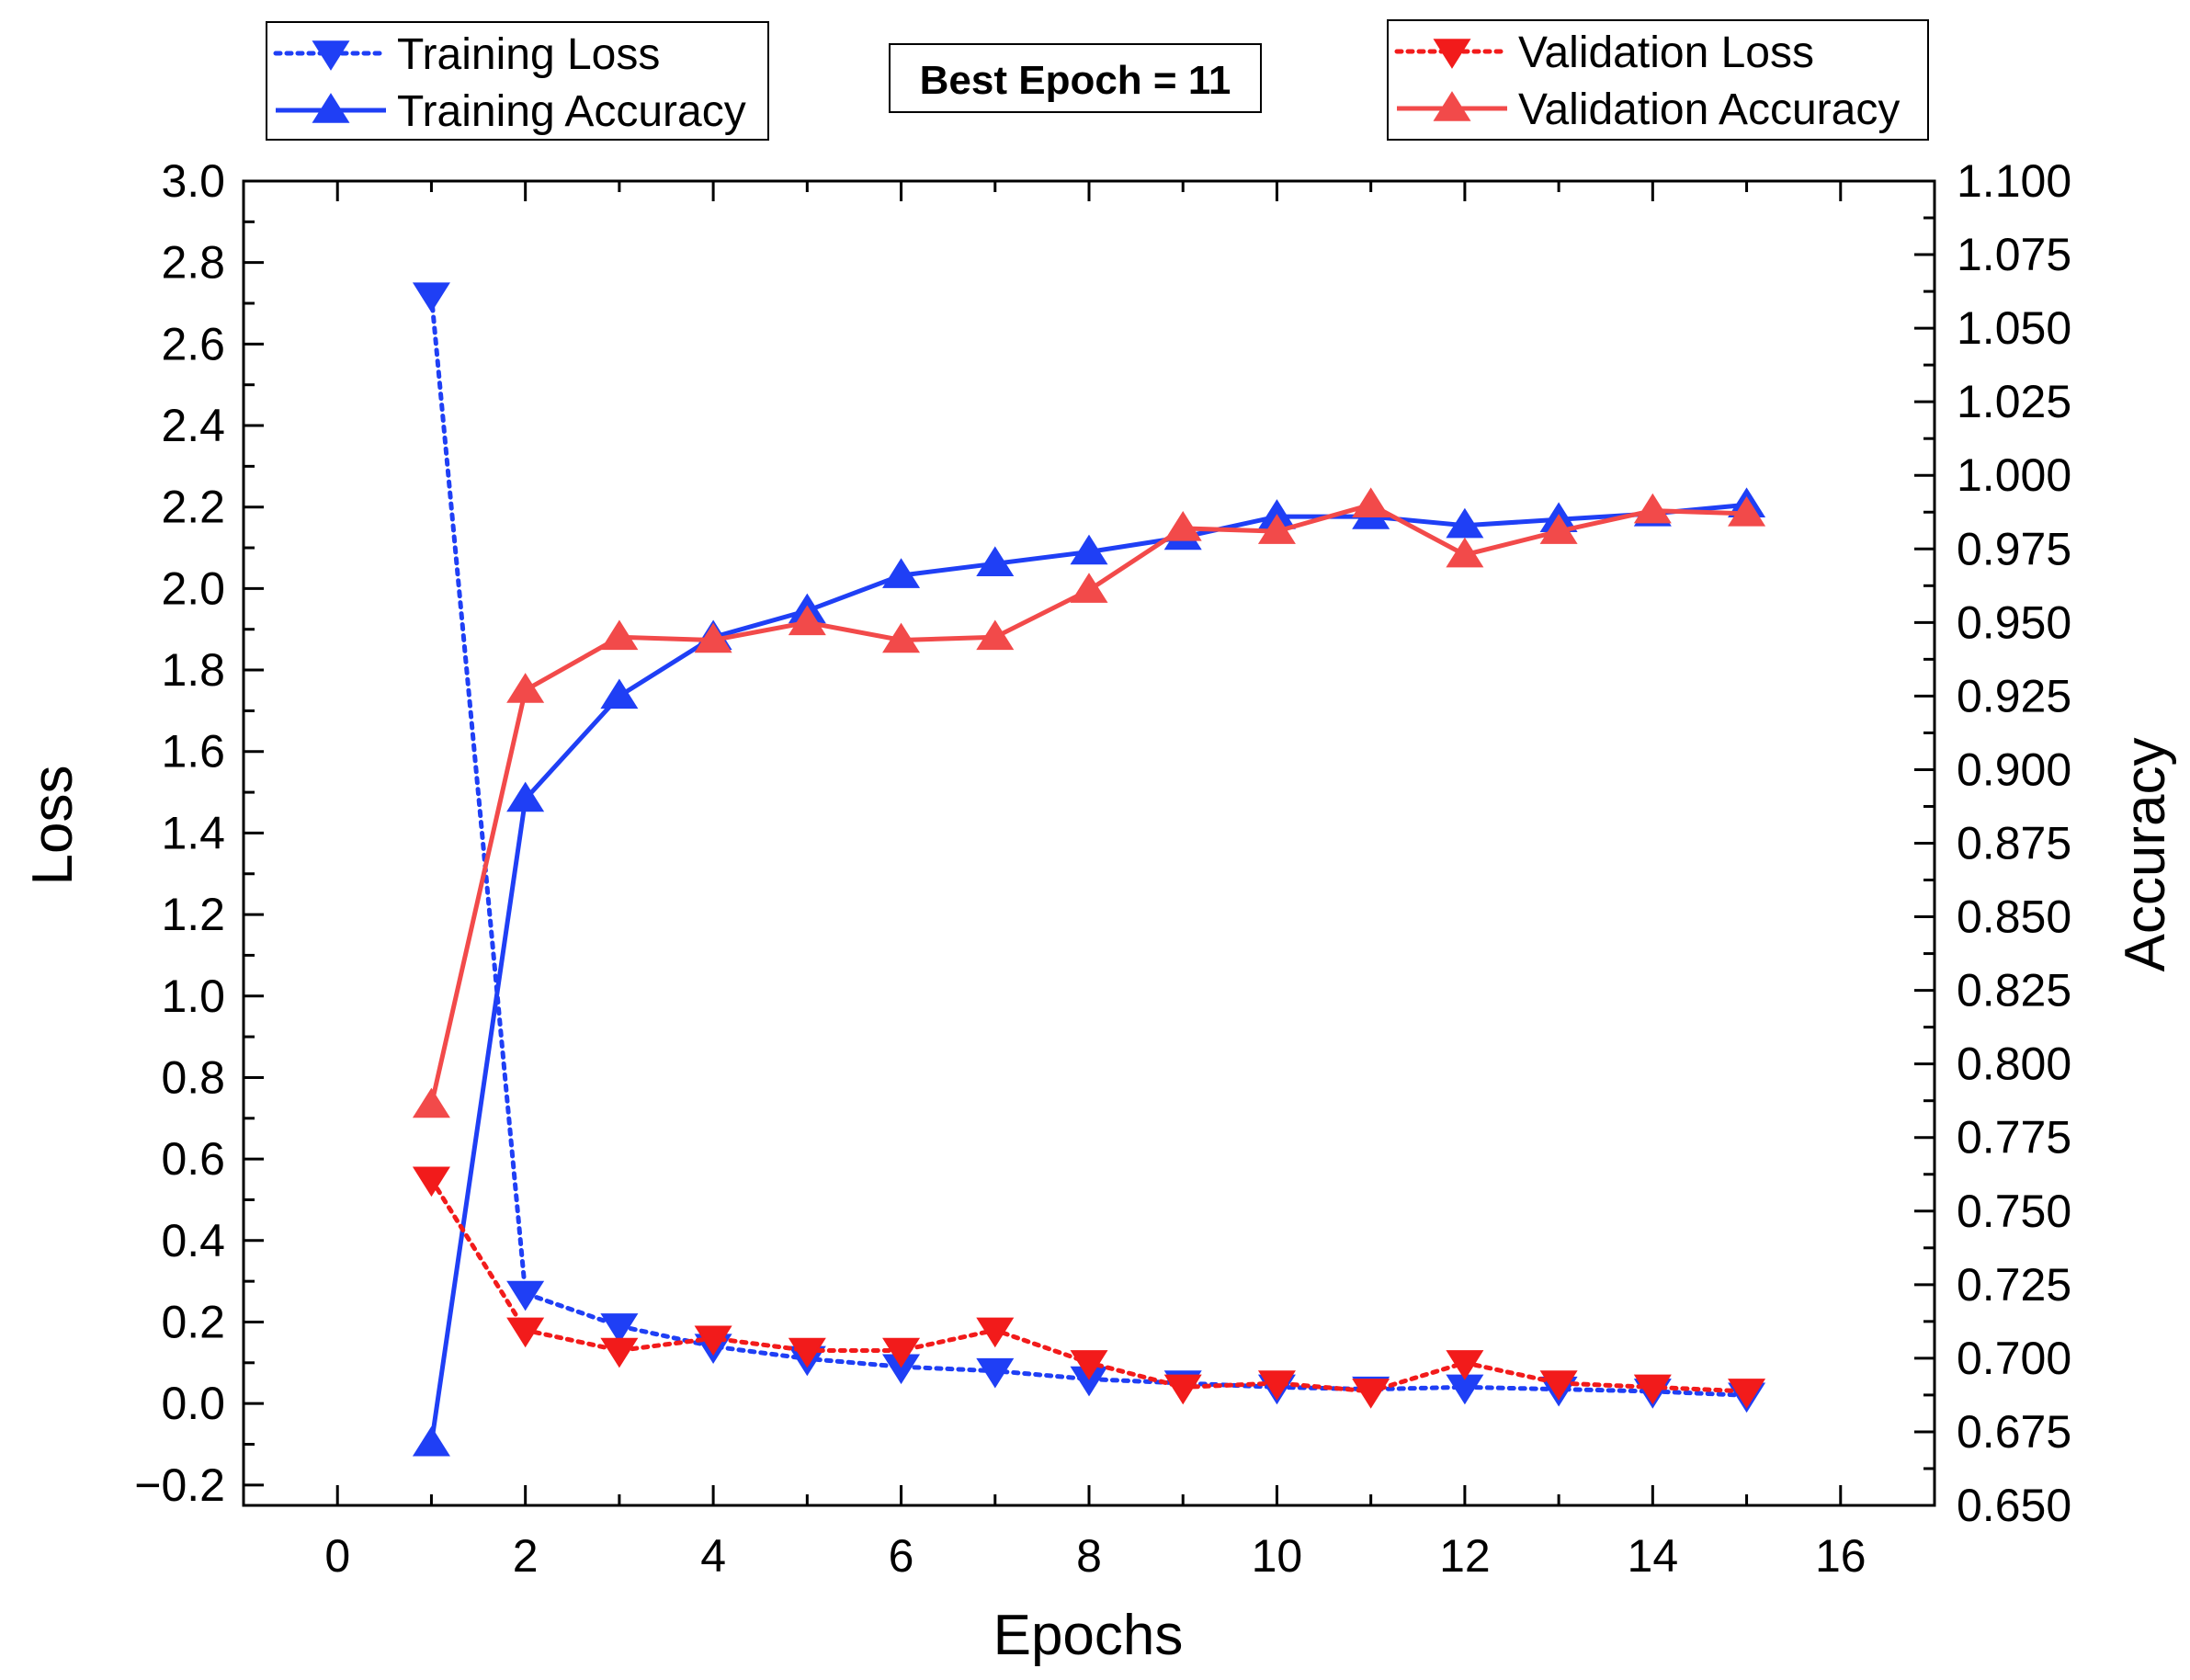 This screenshot has width=2190, height=1680. What do you see at coordinates (2014, 181) in the screenshot?
I see `right-y-tick-label: 1.100` at bounding box center [2014, 181].